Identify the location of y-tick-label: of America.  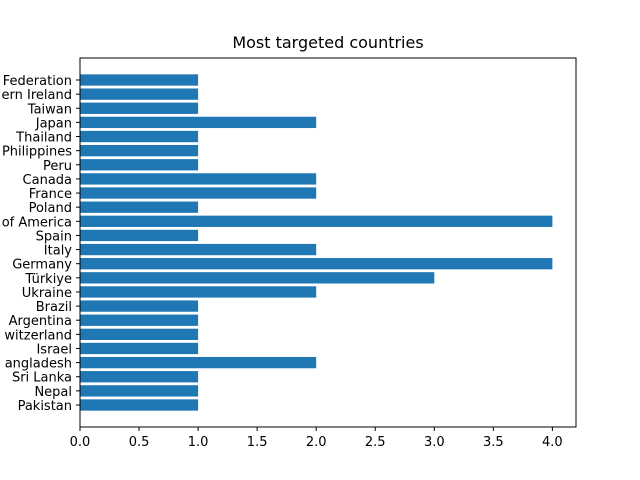
(37, 222).